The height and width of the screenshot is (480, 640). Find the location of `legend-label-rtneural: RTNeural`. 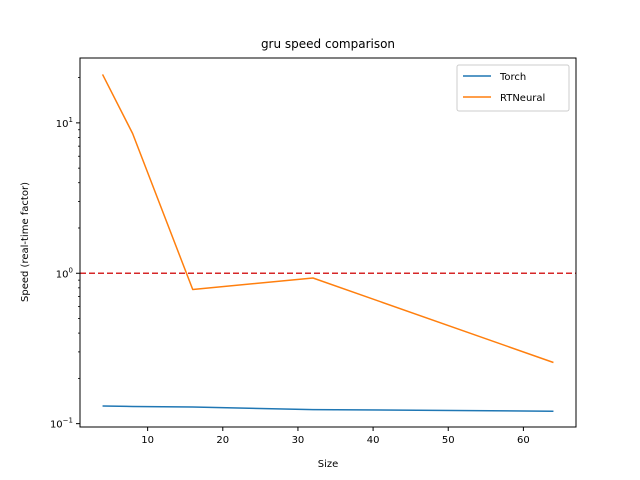

legend-label-rtneural: RTNeural is located at coordinates (522, 98).